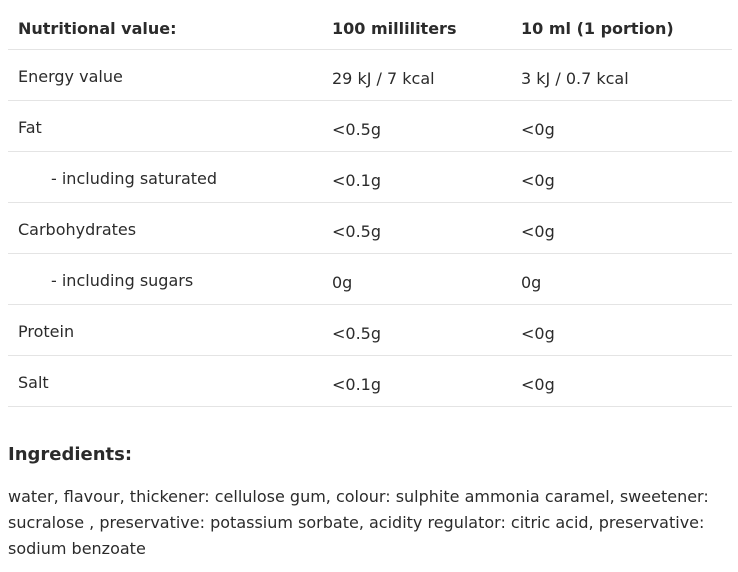 Image resolution: width=738 pixels, height=572 pixels. What do you see at coordinates (122, 280) in the screenshot?
I see `row-name: - including sugars` at bounding box center [122, 280].